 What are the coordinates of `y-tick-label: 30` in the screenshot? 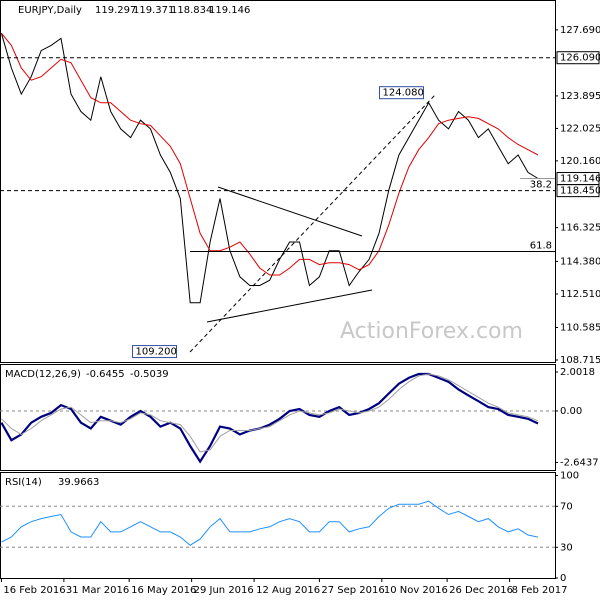 It's located at (566, 547).